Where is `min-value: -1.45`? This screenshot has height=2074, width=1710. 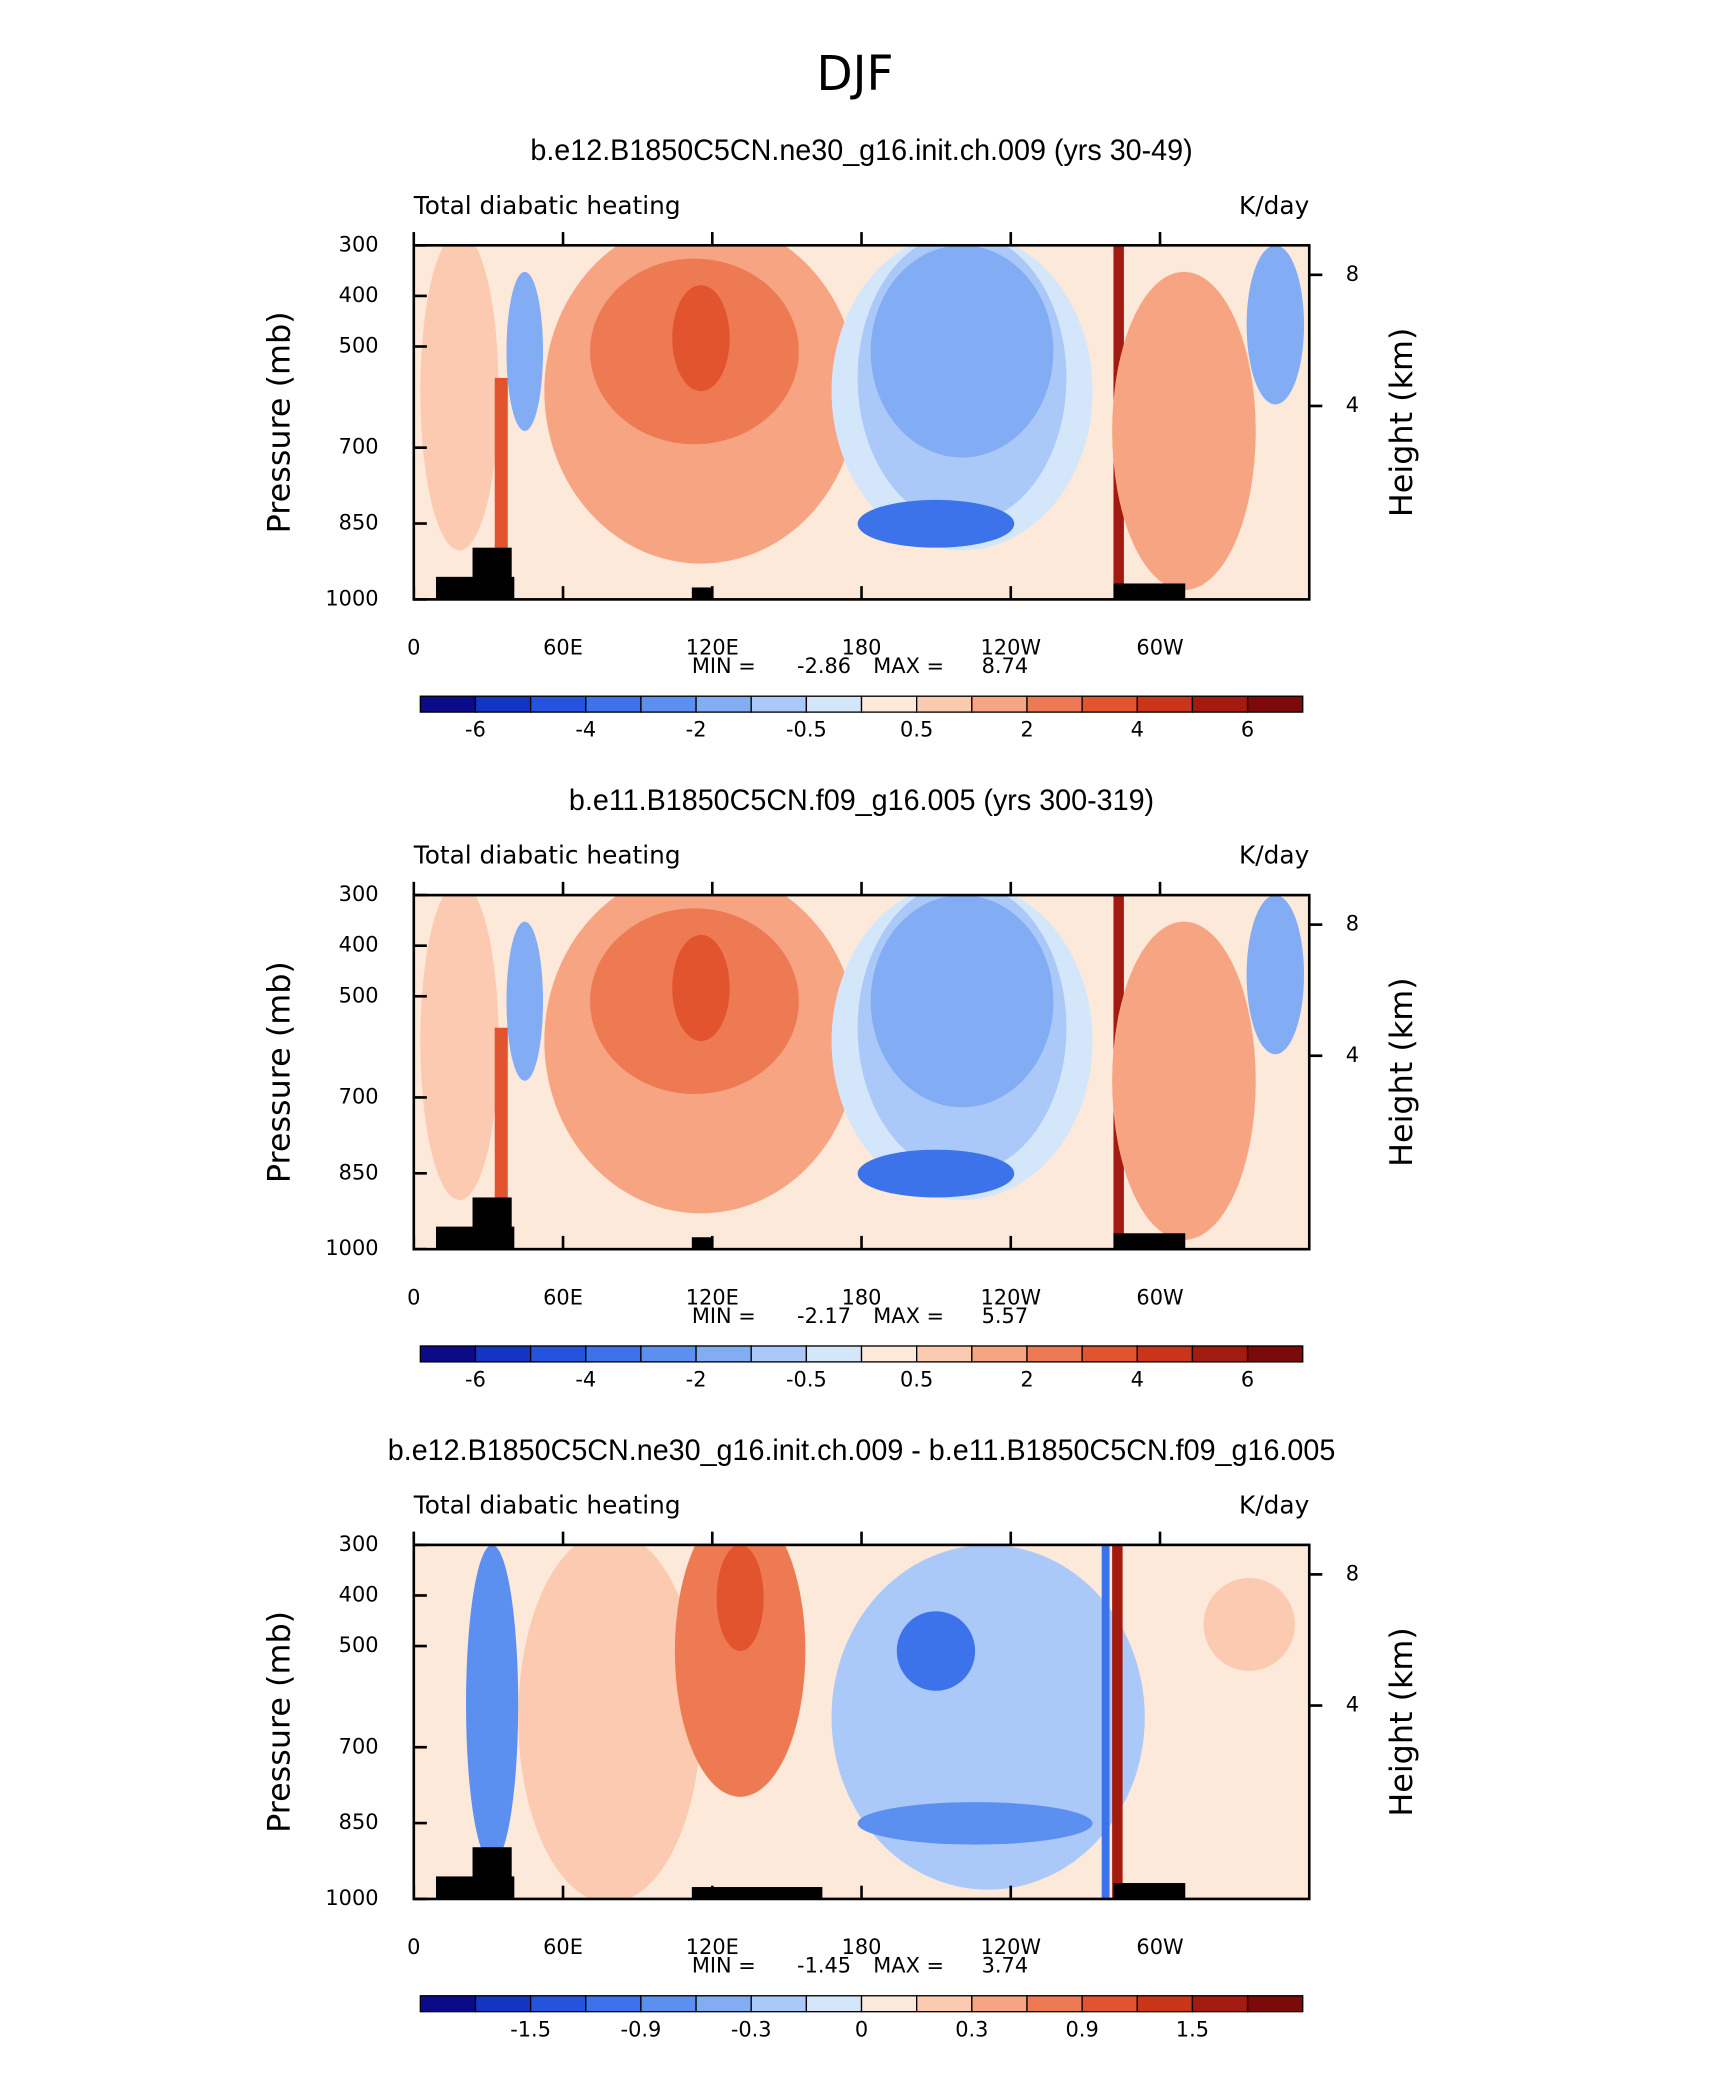
min-value: -1.45 is located at coordinates (824, 1964).